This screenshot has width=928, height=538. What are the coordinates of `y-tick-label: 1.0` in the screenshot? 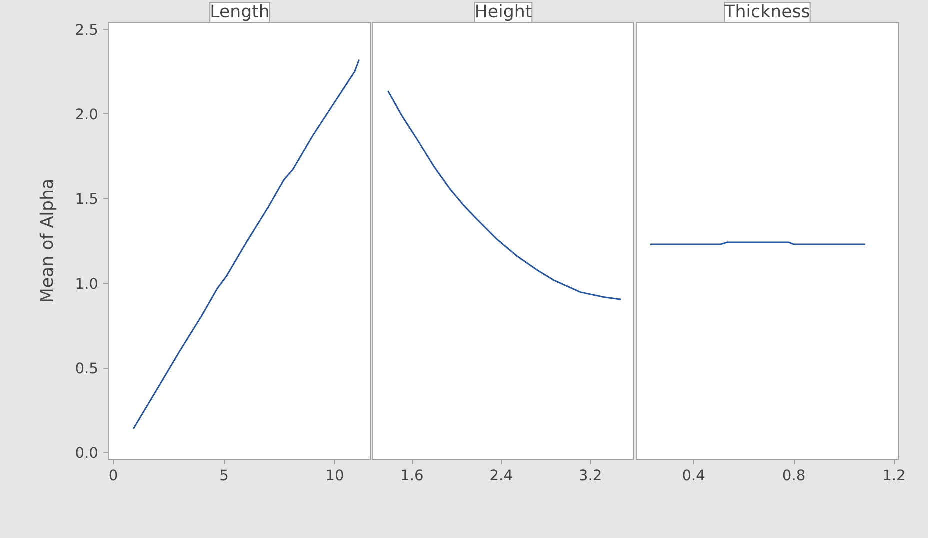 It's located at (87, 284).